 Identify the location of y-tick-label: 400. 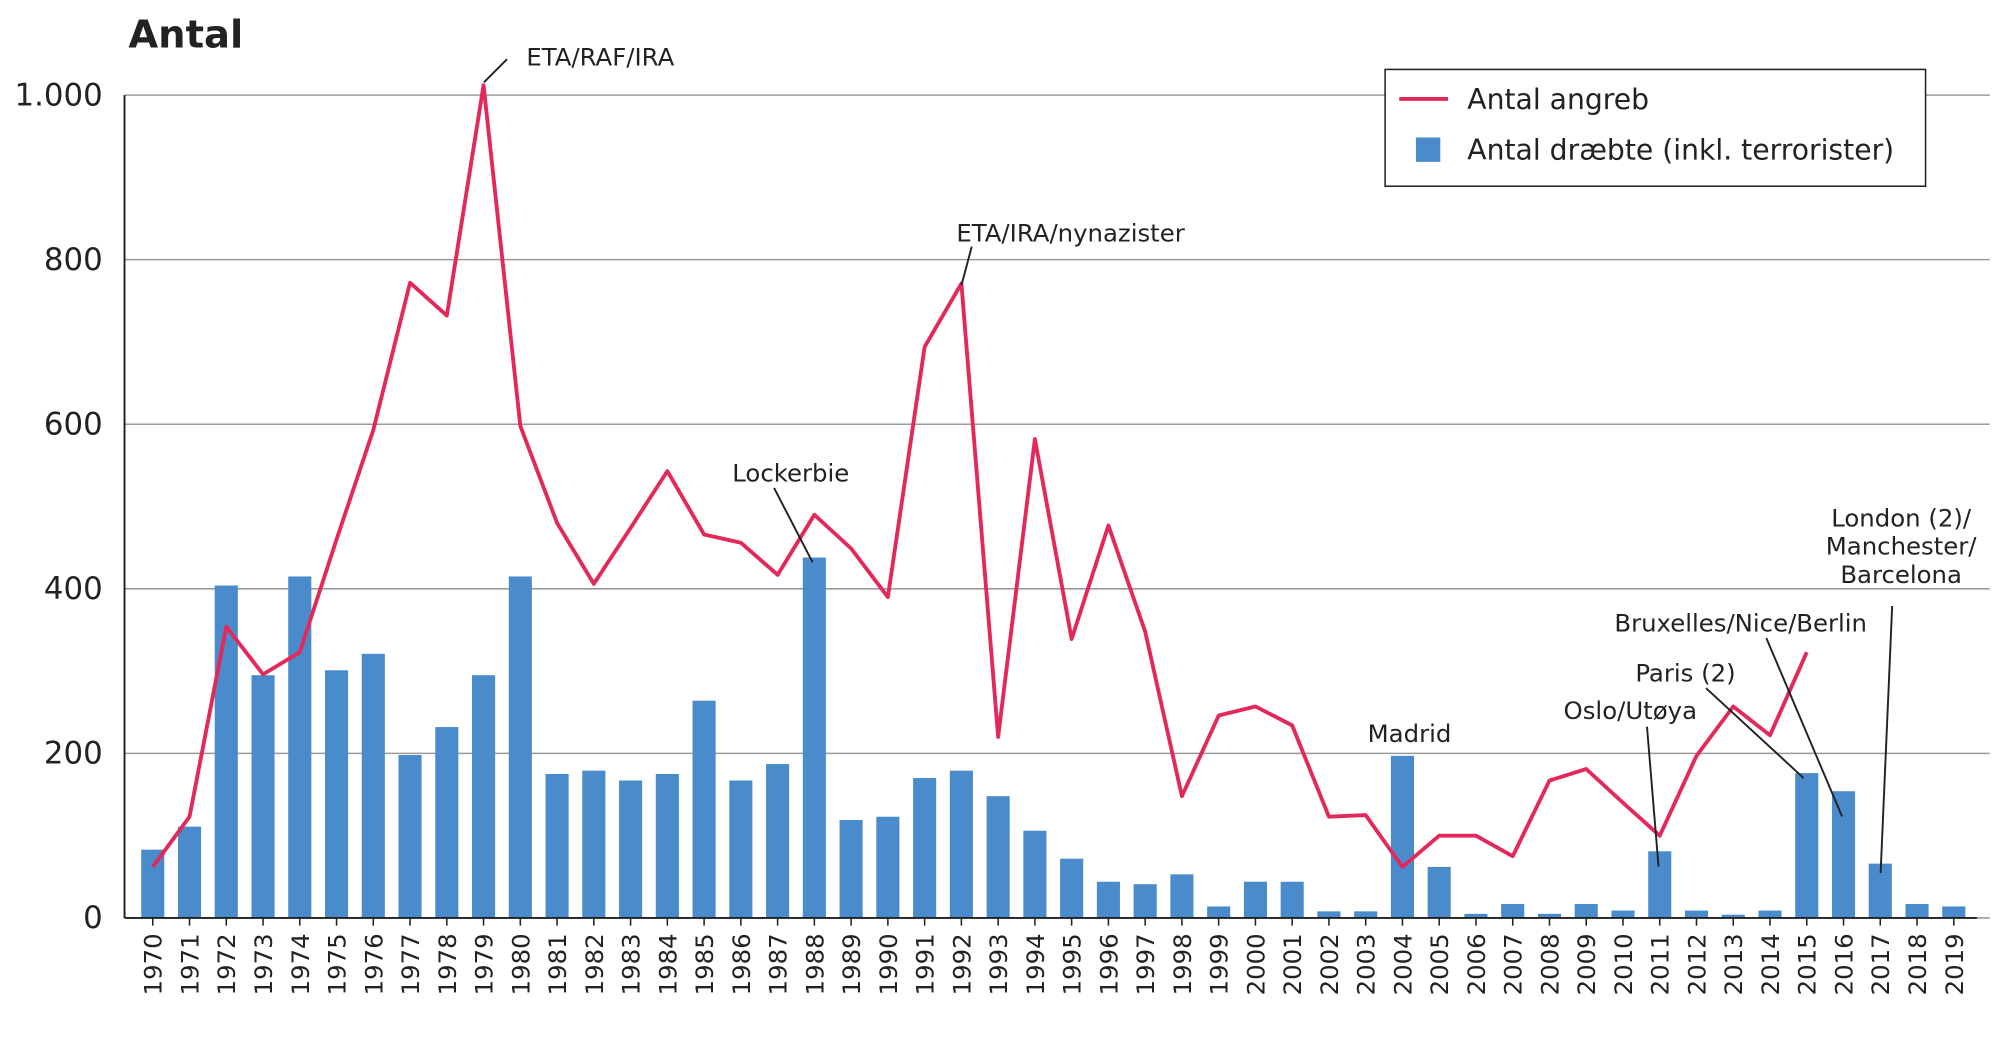
(73, 589).